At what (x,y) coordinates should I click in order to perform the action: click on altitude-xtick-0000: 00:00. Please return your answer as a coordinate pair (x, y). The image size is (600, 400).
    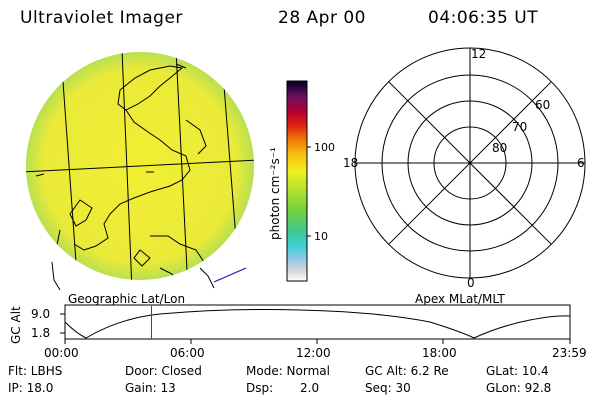
    Looking at the image, I should click on (61, 353).